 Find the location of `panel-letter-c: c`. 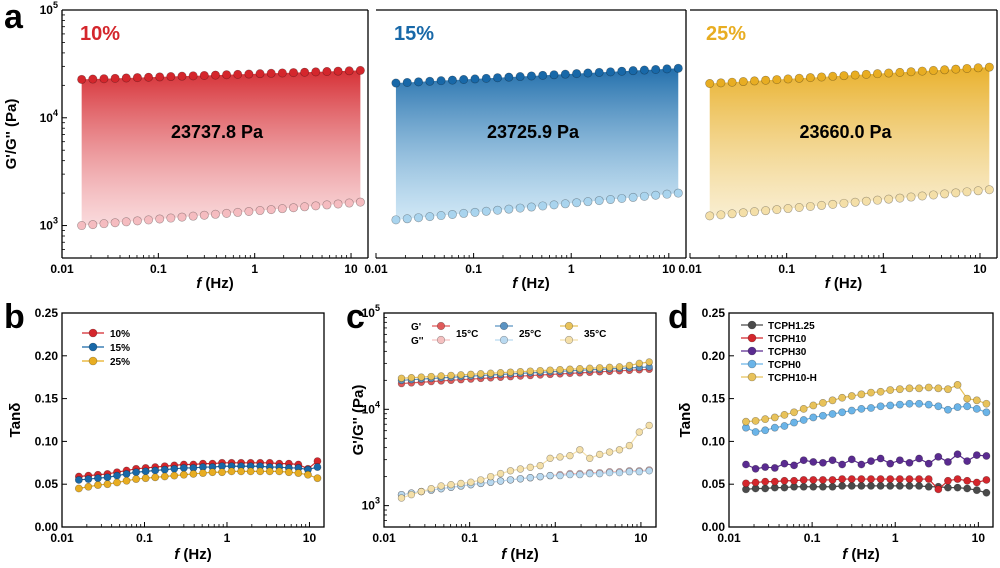

panel-letter-c: c is located at coordinates (355, 317).